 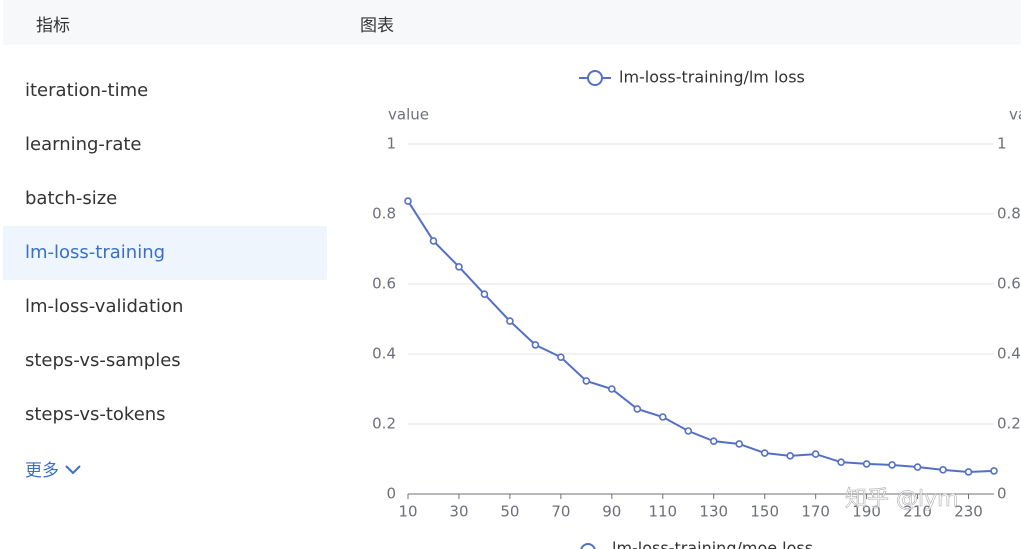 I want to click on y-tick-label: 0, so click(x=391, y=494).